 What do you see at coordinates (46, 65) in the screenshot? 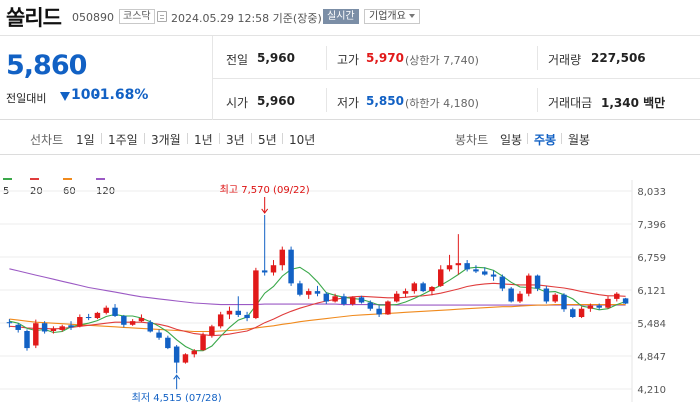
I see `current-price: 5,860` at bounding box center [46, 65].